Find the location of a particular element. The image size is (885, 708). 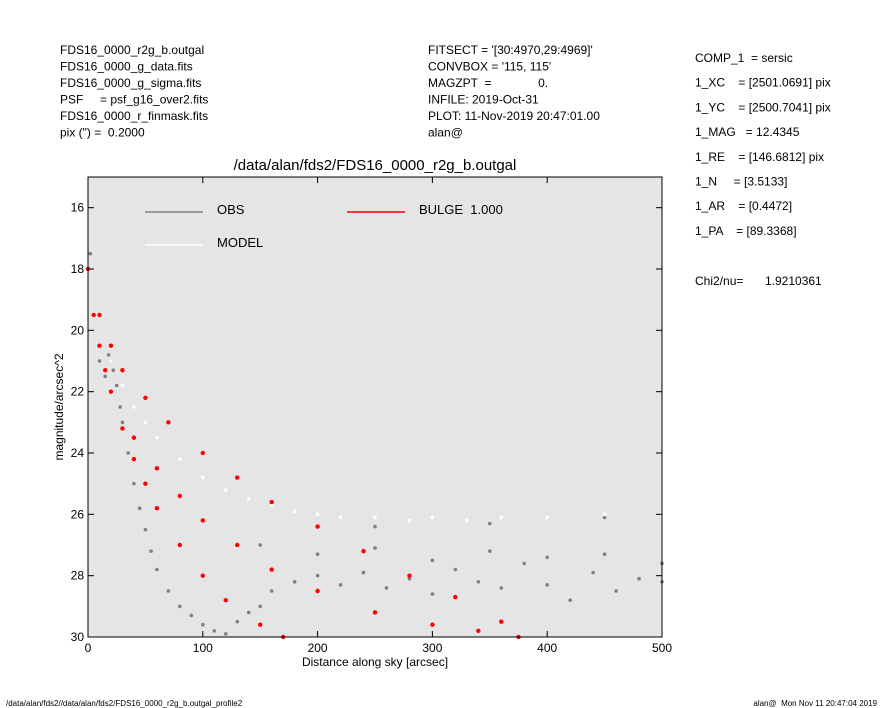

header-right-line: COMP_1 = sersic is located at coordinates (744, 58).